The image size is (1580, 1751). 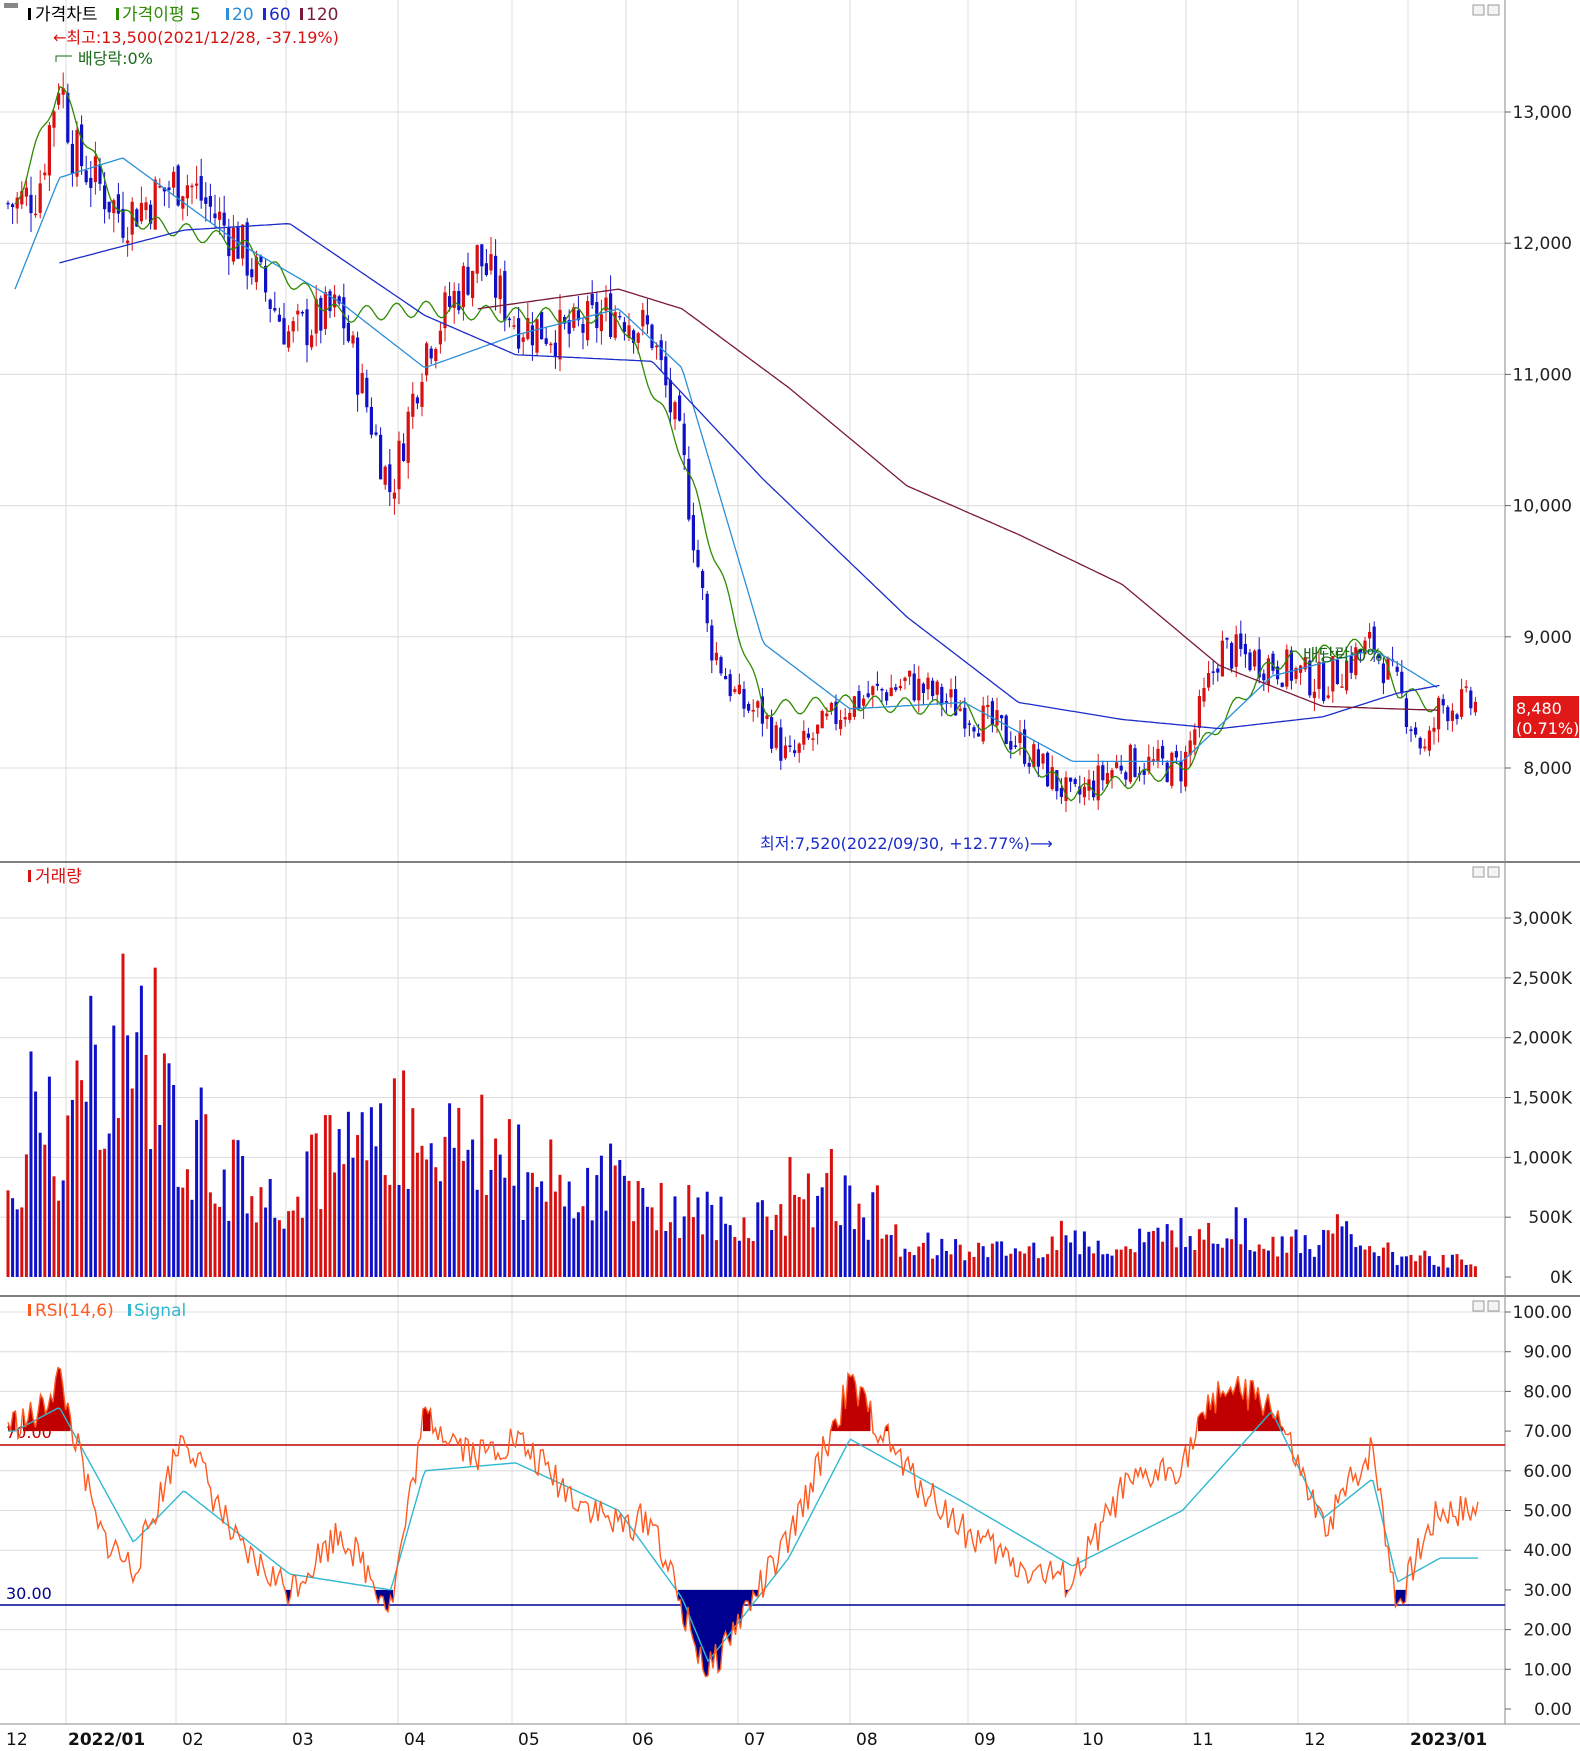 I want to click on x-tick-label: 05, so click(x=529, y=1740).